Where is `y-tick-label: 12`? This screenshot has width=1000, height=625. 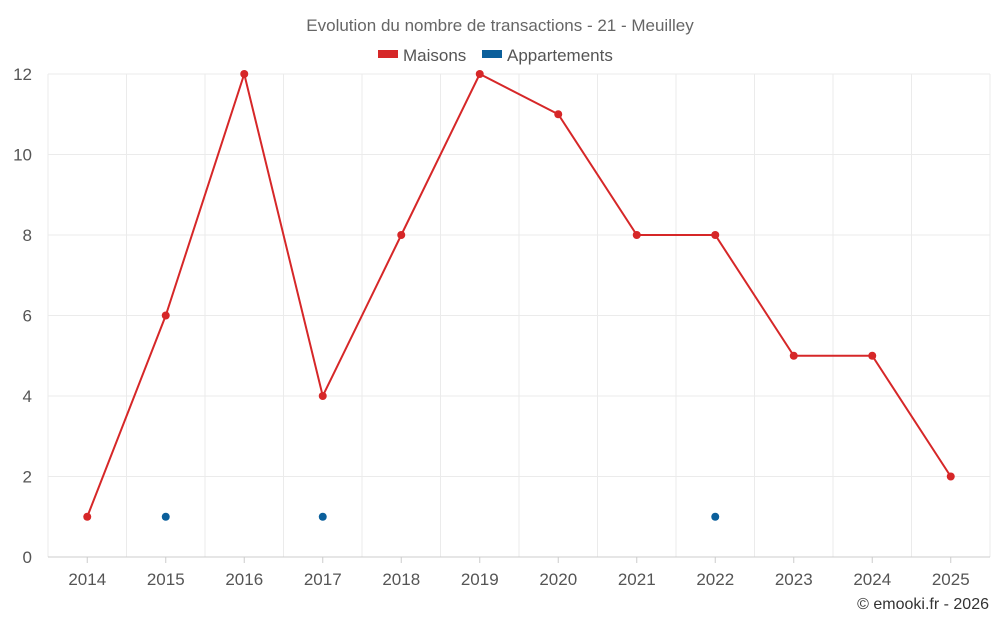 y-tick-label: 12 is located at coordinates (22, 74).